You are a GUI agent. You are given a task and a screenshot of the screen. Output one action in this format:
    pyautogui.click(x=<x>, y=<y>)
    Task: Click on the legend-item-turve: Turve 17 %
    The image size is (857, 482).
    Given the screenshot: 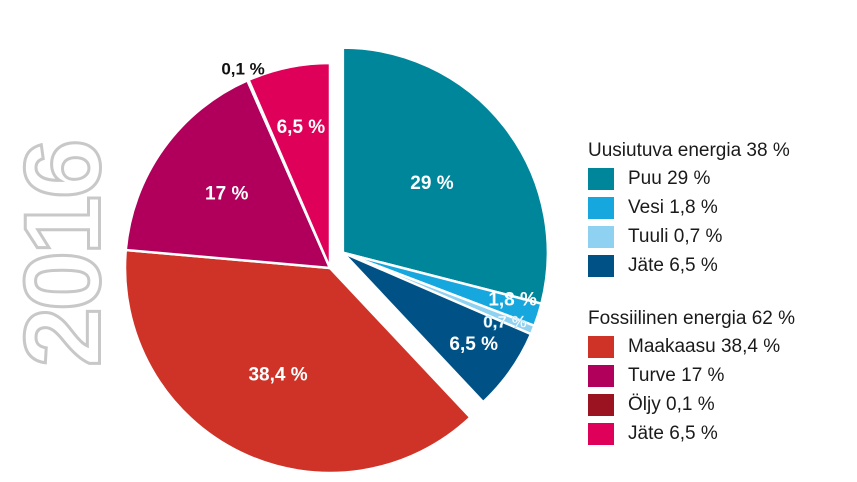 What is the action you would take?
    pyautogui.click(x=720, y=375)
    